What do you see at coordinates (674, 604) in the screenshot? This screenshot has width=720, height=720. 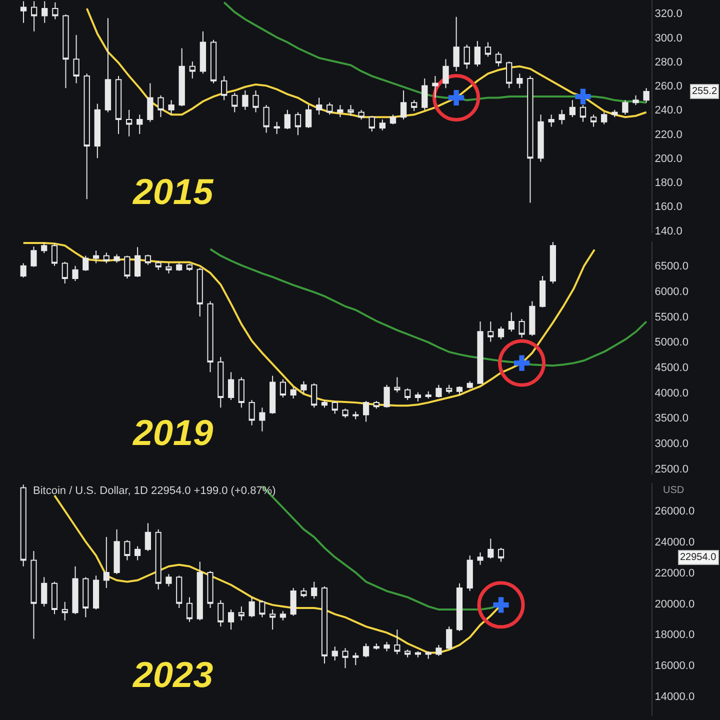 I see `y-tick-label: 20000.0` at bounding box center [674, 604].